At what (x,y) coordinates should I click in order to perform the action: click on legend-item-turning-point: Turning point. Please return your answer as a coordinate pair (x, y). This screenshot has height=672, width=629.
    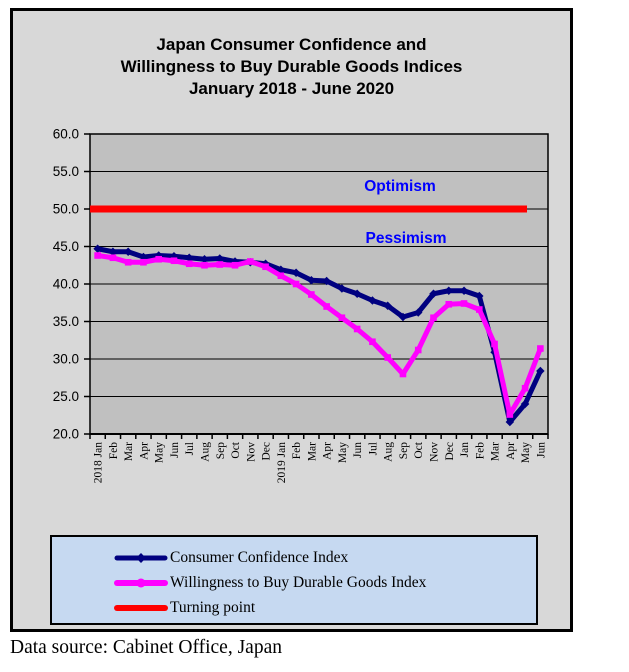
    Looking at the image, I should click on (325, 607).